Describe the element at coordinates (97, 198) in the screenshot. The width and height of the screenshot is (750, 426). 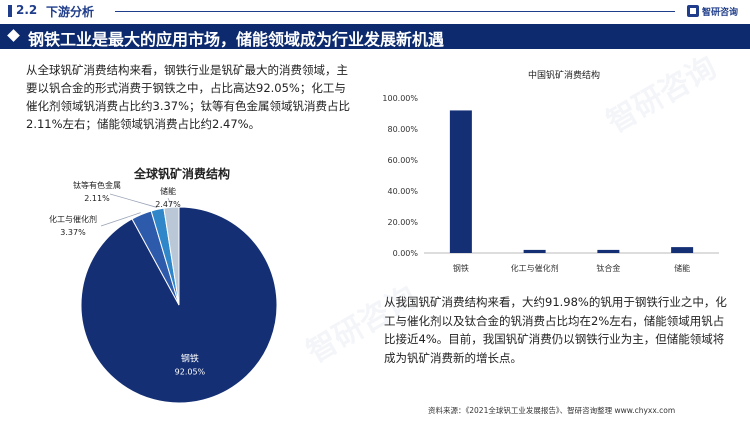
I see `pie-label-2-value: 2.11%` at that location.